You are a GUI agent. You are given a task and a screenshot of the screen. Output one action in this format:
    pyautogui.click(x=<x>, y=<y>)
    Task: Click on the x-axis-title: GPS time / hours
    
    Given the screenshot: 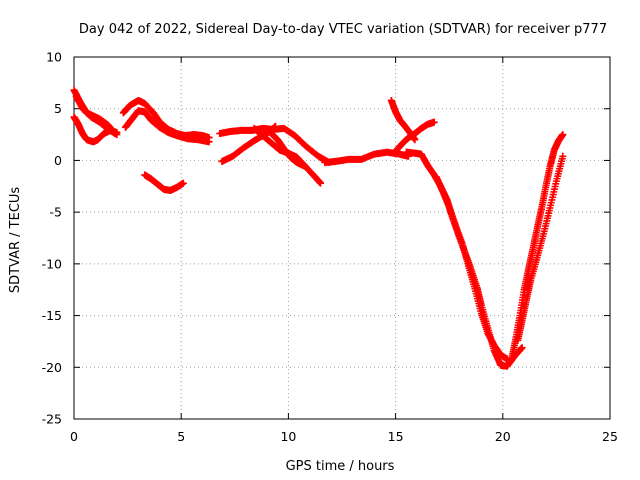 What is the action you would take?
    pyautogui.click(x=340, y=466)
    